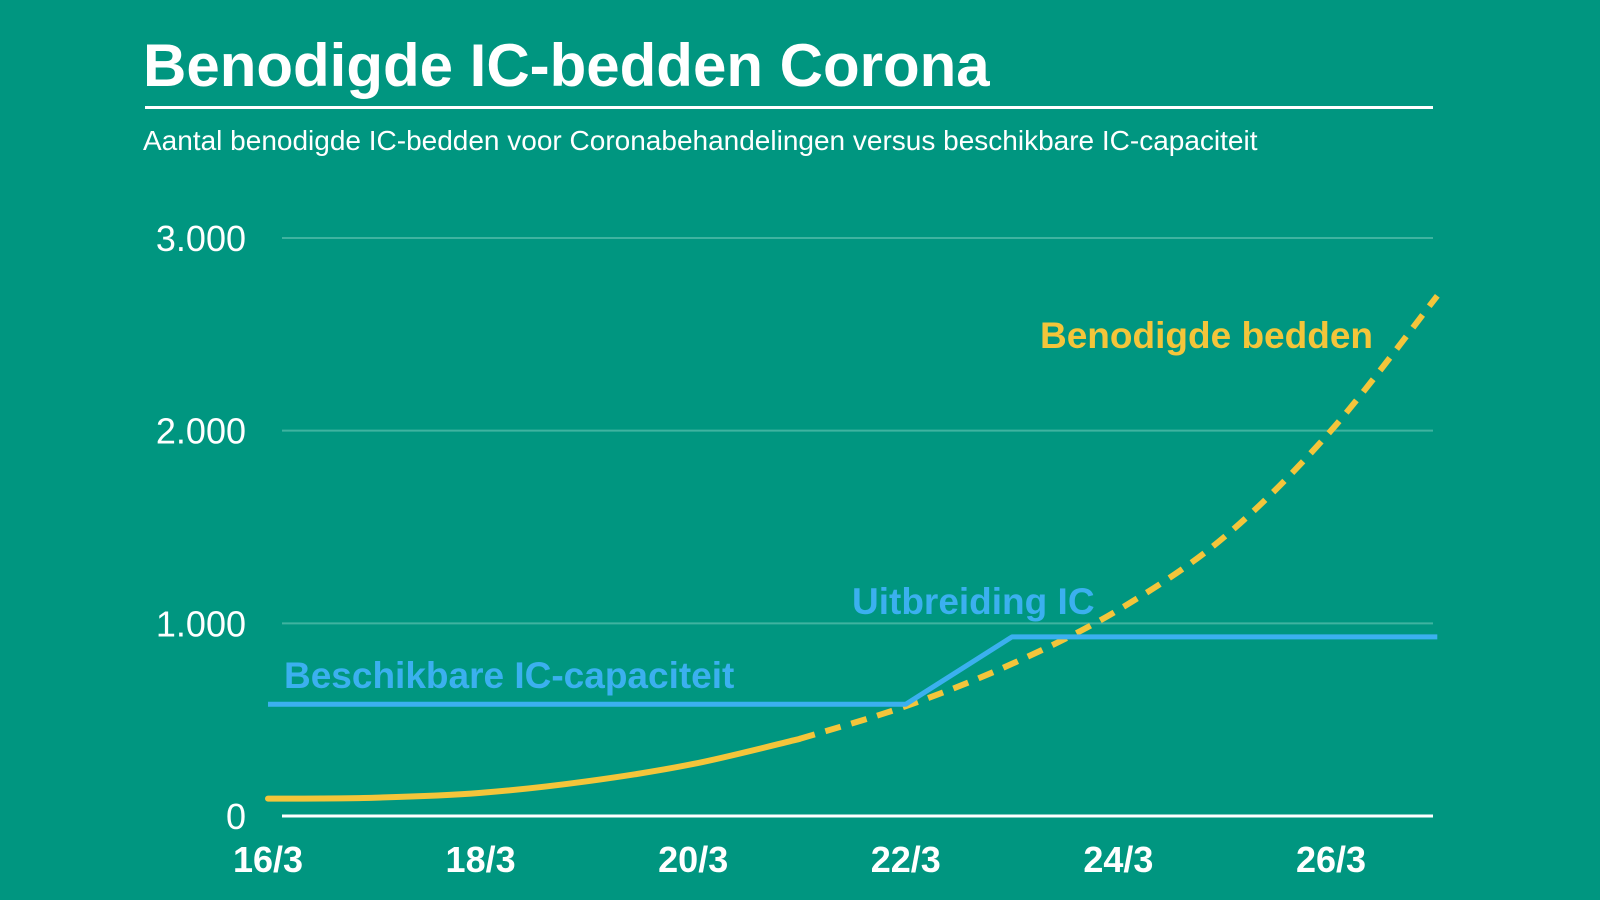  Describe the element at coordinates (201, 527) in the screenshot. I see `y-axis-ticks: 0 1.000 2.000 3.000` at that location.